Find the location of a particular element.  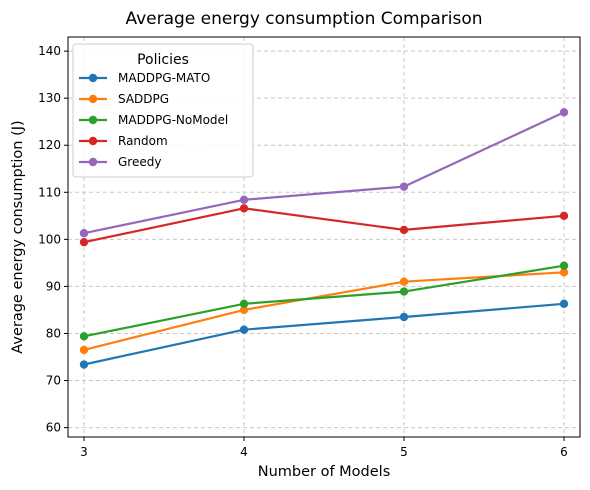

y-tick-label: 90 is located at coordinates (53, 286).